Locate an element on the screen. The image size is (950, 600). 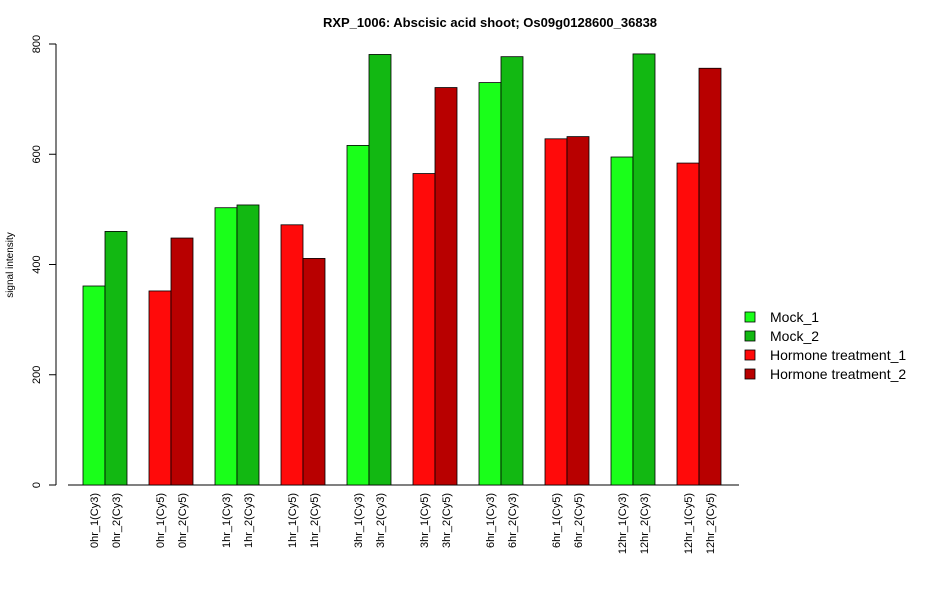
x-tick-label: 3hr_1(Cy3) is located at coordinates (359, 520).